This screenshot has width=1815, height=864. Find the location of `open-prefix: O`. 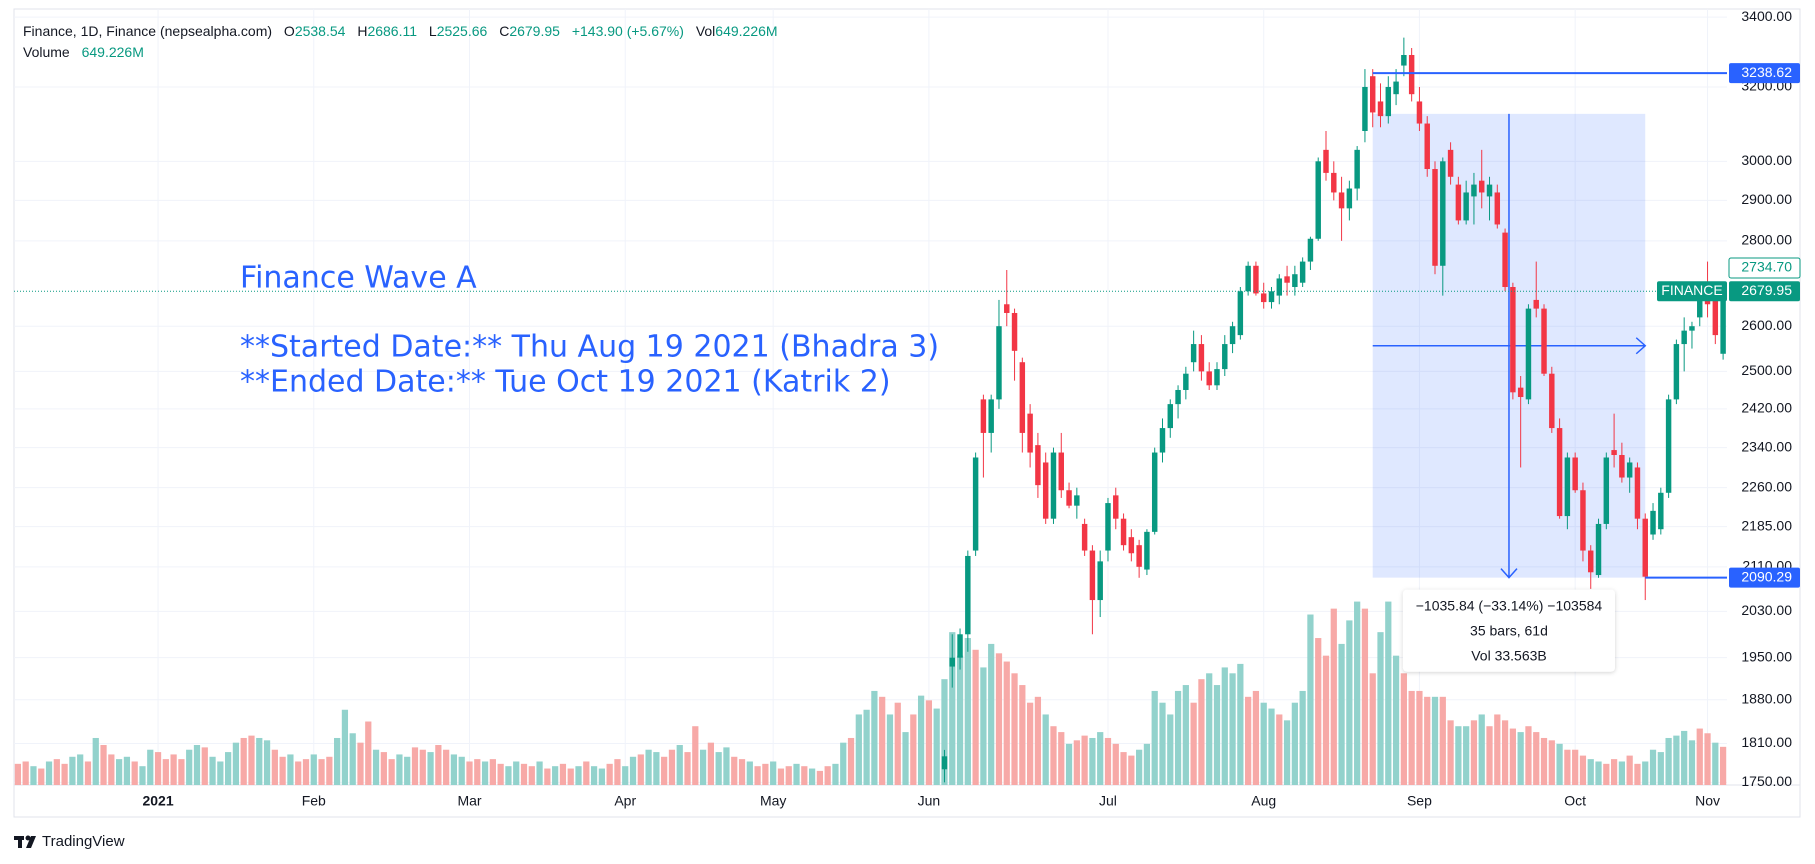

open-prefix: O is located at coordinates (289, 31).